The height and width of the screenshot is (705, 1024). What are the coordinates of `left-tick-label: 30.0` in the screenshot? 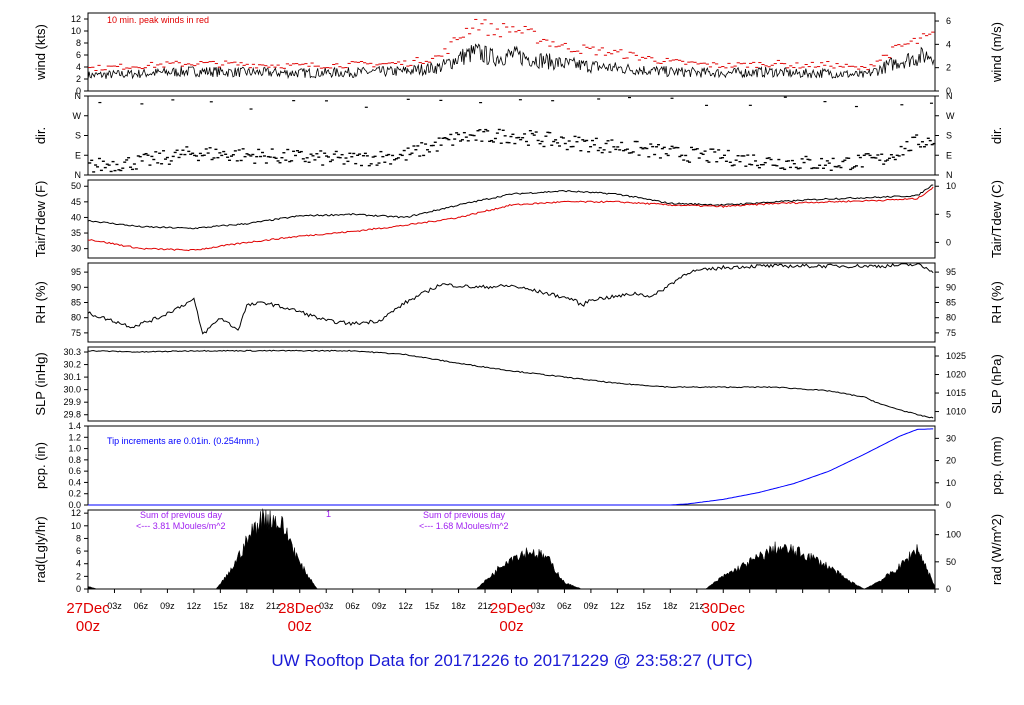 It's located at (72, 390).